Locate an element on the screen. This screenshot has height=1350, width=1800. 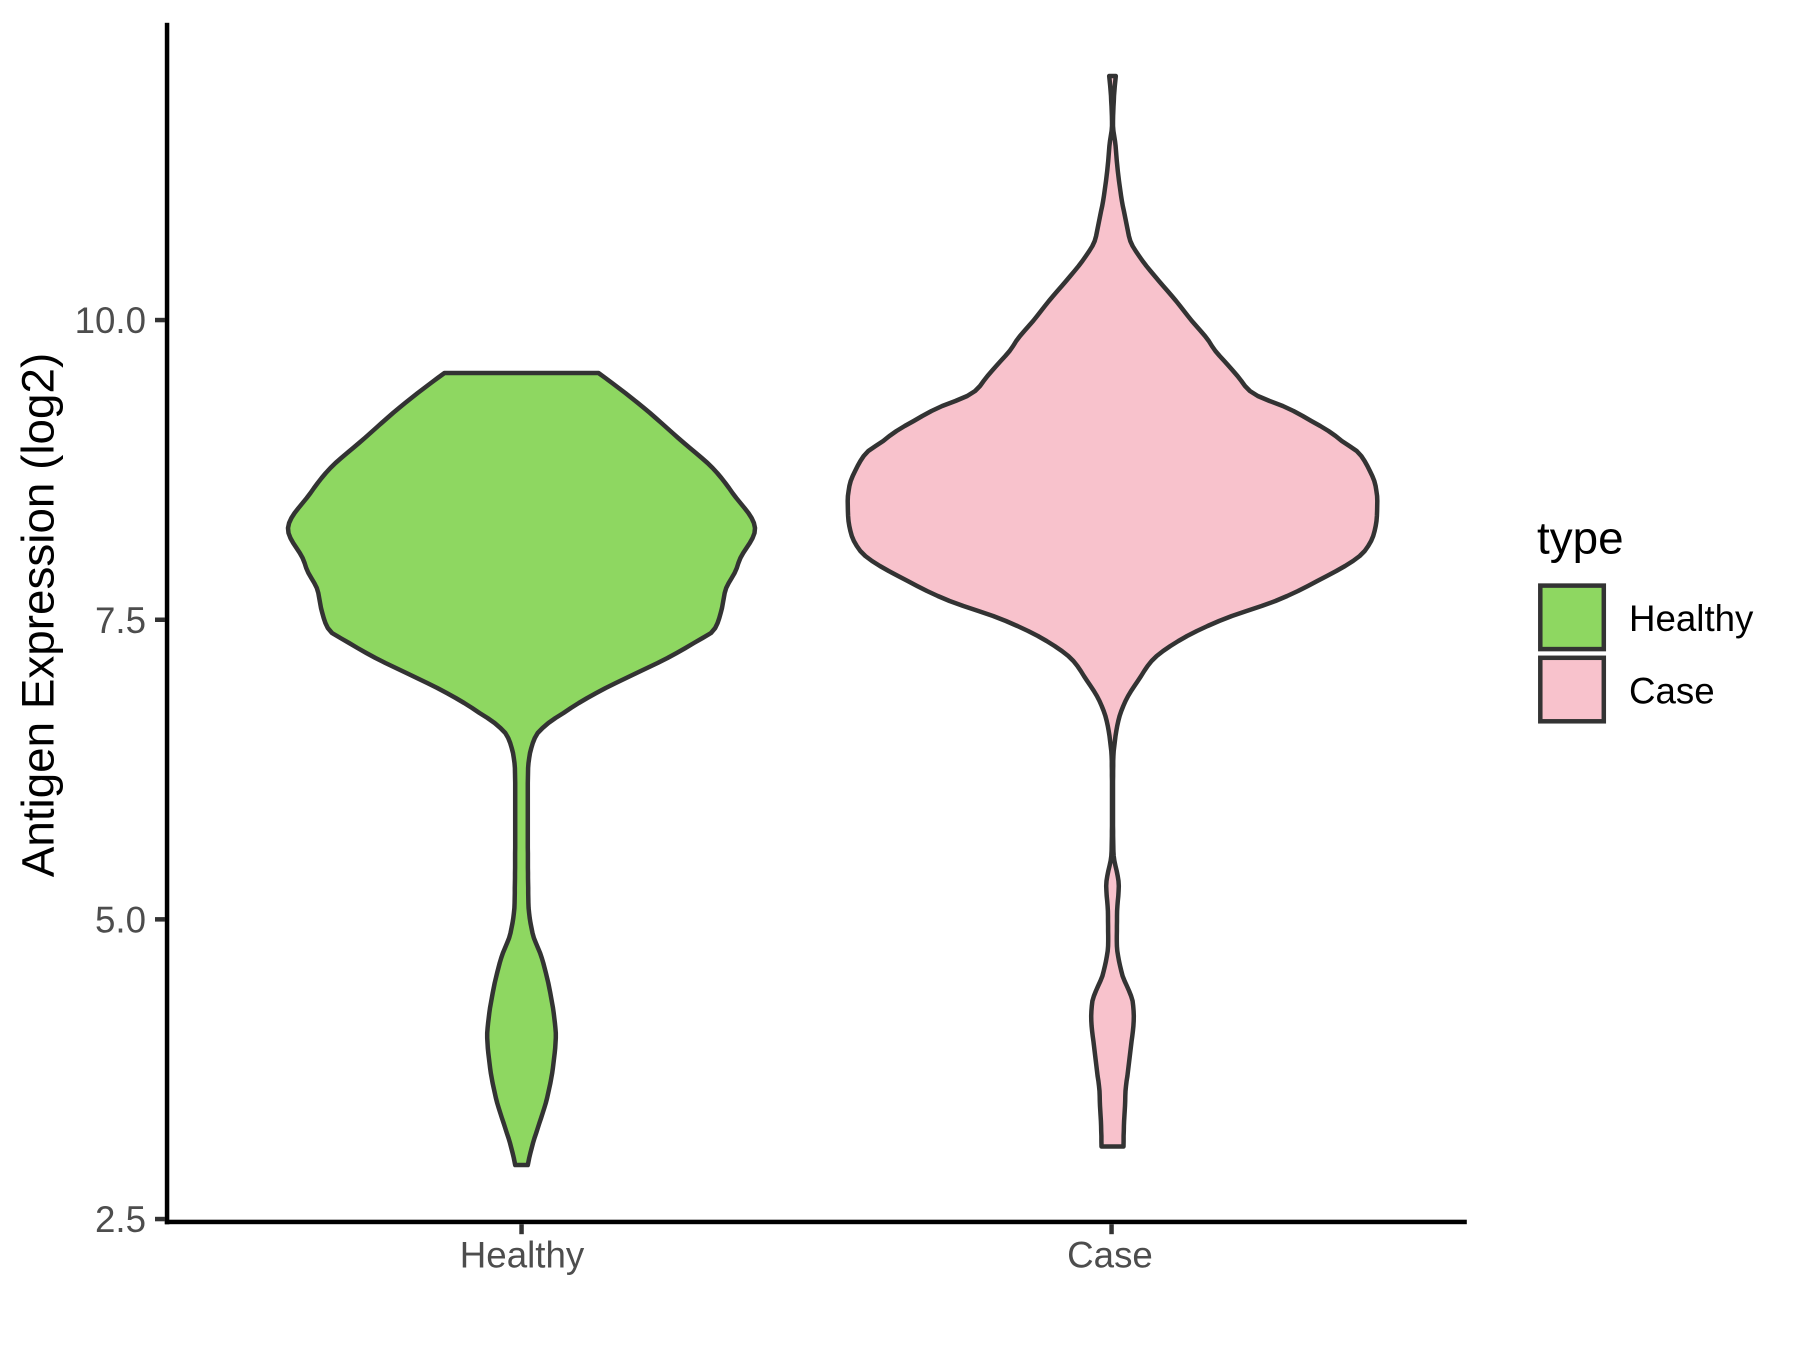
svg-text: Antigen Expression (log2) is located at coordinates (38, 615).